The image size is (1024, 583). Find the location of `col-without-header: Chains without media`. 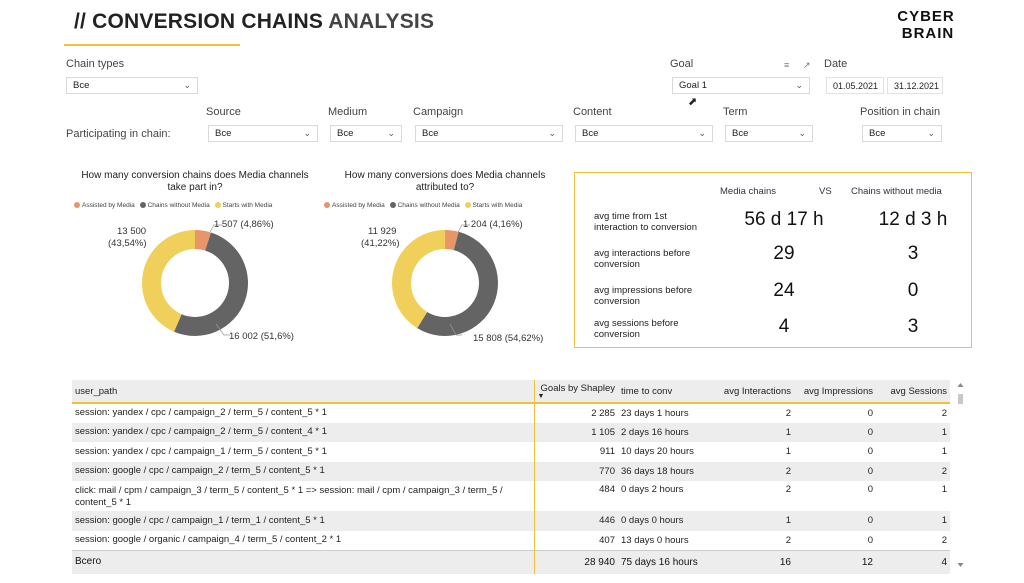

col-without-header: Chains without media is located at coordinates (896, 191).